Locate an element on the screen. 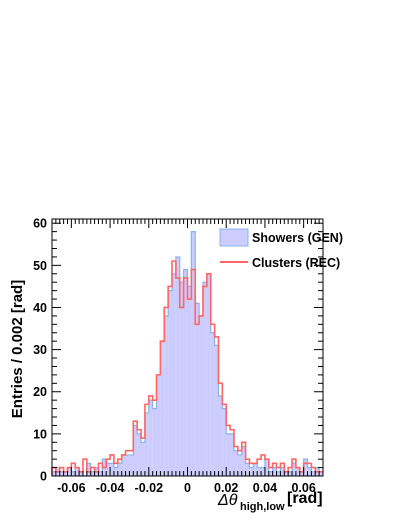 The image size is (407, 532). x-tick-label: -0.06 is located at coordinates (71, 488).